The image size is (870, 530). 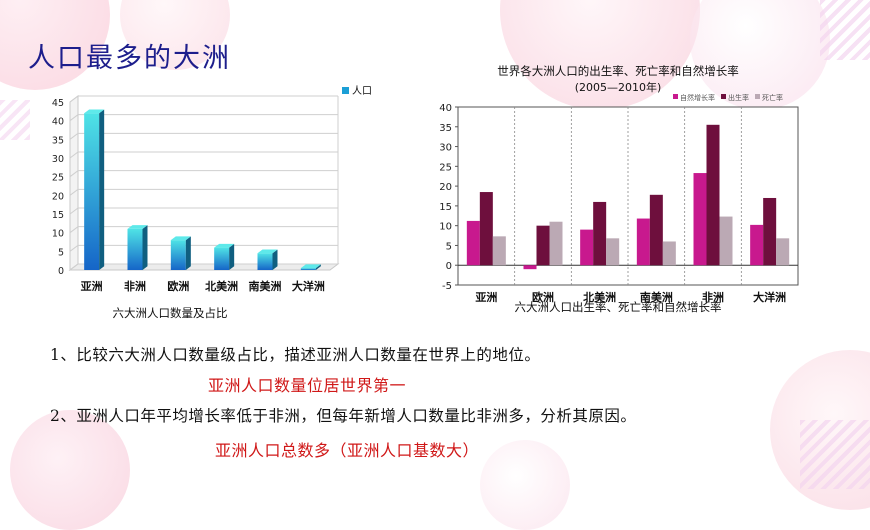 I want to click on bar-亚洲-自然增长率, so click(x=473, y=243).